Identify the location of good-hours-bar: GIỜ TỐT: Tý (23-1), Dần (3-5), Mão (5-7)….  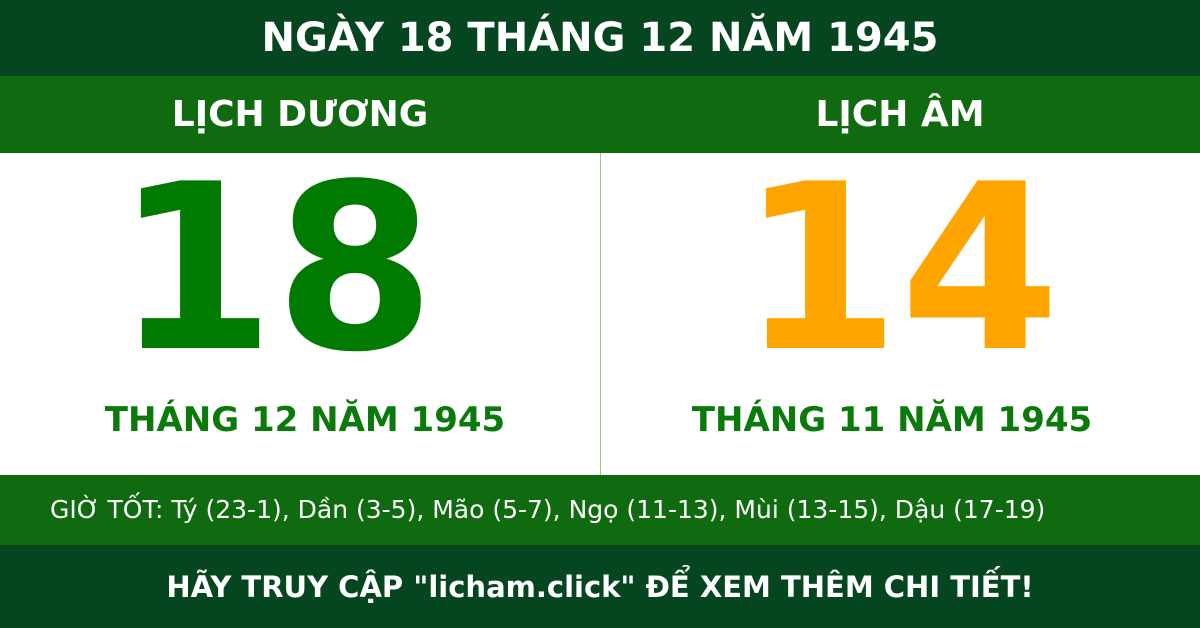
(600, 510).